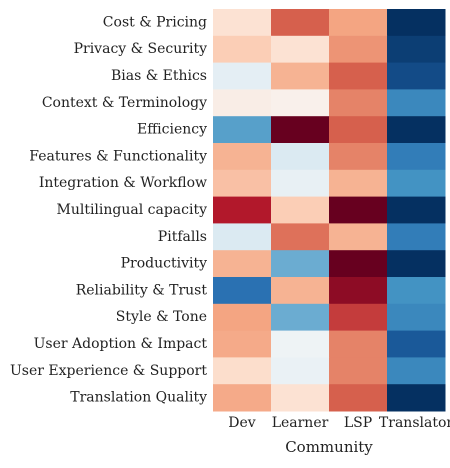  What do you see at coordinates (242, 423) in the screenshot?
I see `x-tick-label: Dev` at bounding box center [242, 423].